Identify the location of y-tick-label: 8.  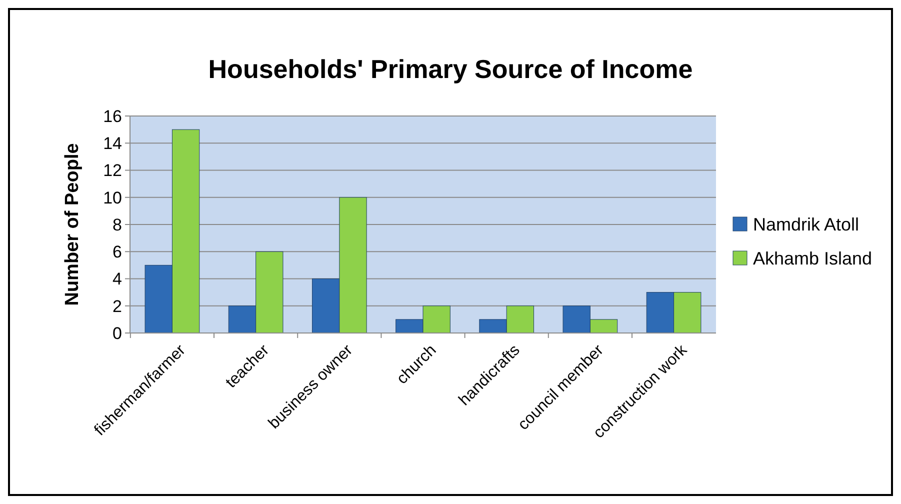
(117, 224).